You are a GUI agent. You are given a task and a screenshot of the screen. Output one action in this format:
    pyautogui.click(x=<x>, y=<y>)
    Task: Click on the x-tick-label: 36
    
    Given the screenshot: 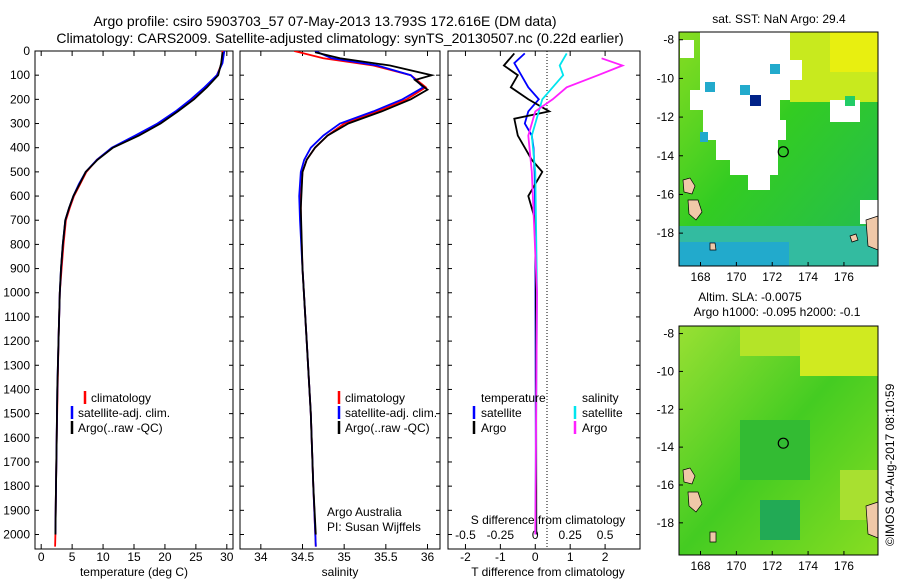 What is the action you would take?
    pyautogui.click(x=428, y=557)
    